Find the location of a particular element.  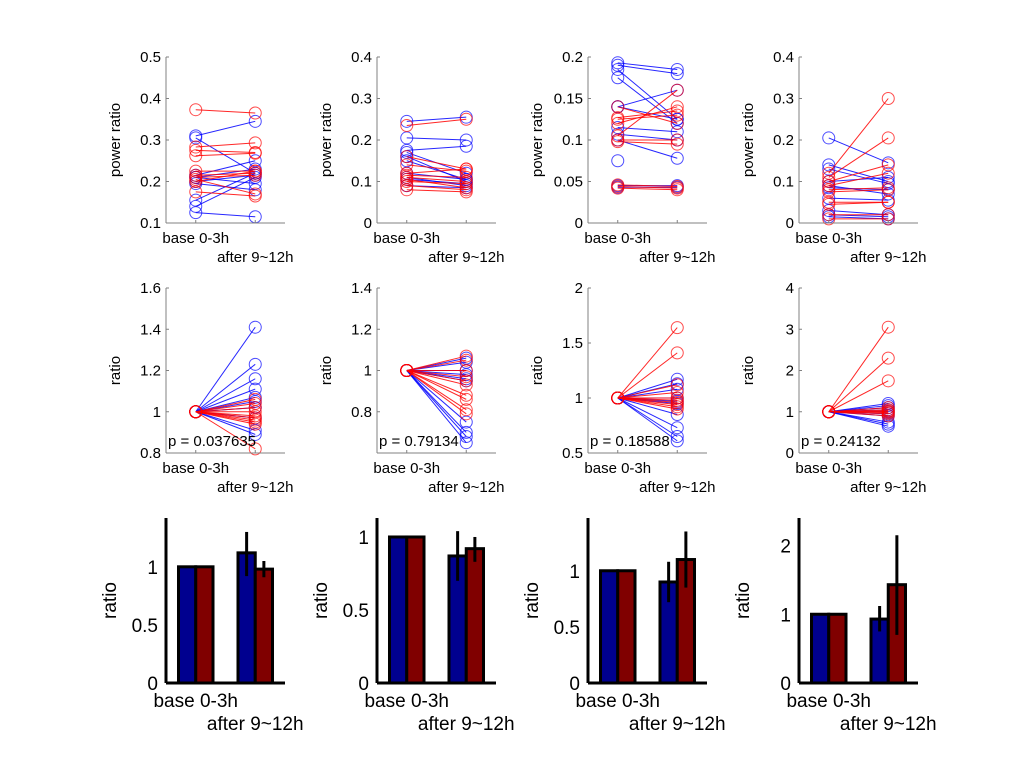

x-tick-label: base 0-3h is located at coordinates (828, 468).